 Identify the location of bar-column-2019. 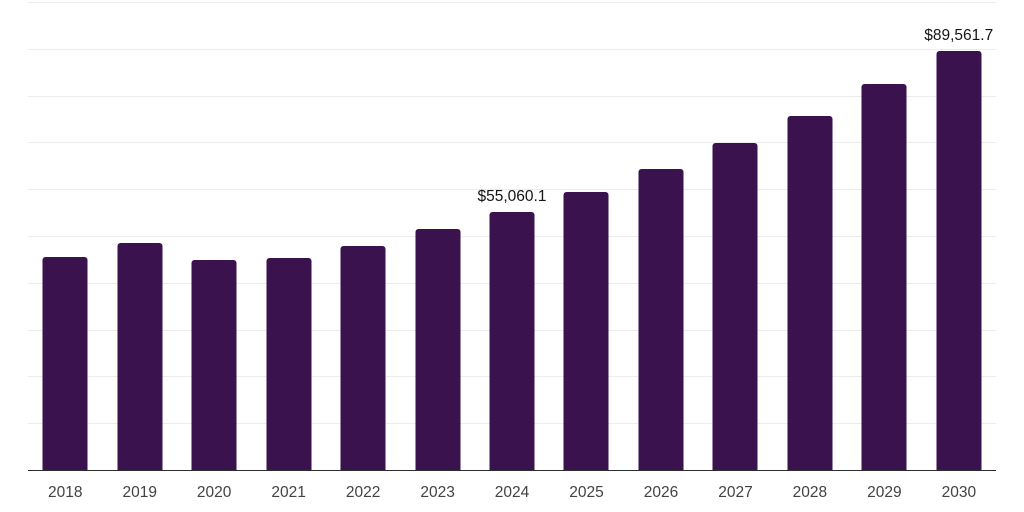
(139, 236).